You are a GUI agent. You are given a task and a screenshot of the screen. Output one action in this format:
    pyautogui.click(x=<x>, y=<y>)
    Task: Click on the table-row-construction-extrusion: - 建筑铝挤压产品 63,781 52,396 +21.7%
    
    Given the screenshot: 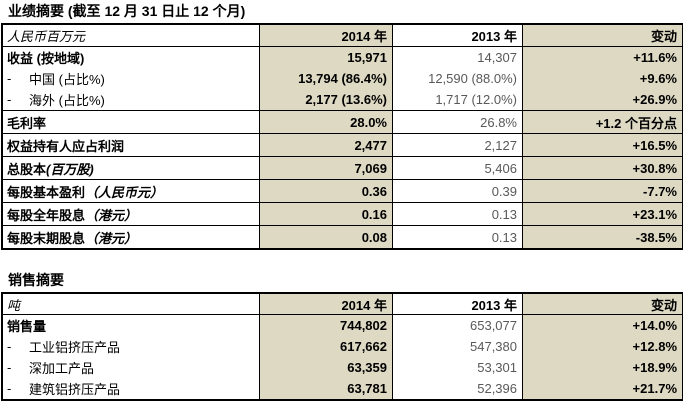 What is the action you would take?
    pyautogui.click(x=342, y=388)
    